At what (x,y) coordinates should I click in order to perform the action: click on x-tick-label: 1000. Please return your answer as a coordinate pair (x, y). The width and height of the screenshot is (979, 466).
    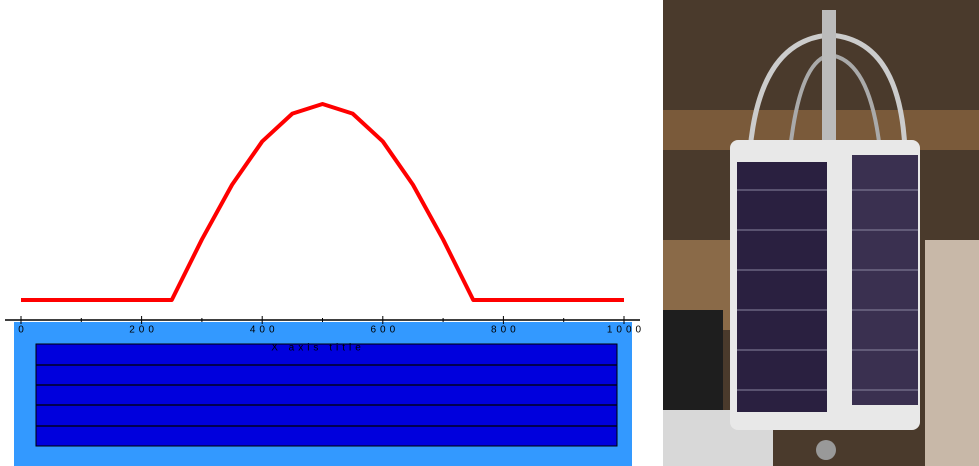
    Looking at the image, I should click on (626, 330).